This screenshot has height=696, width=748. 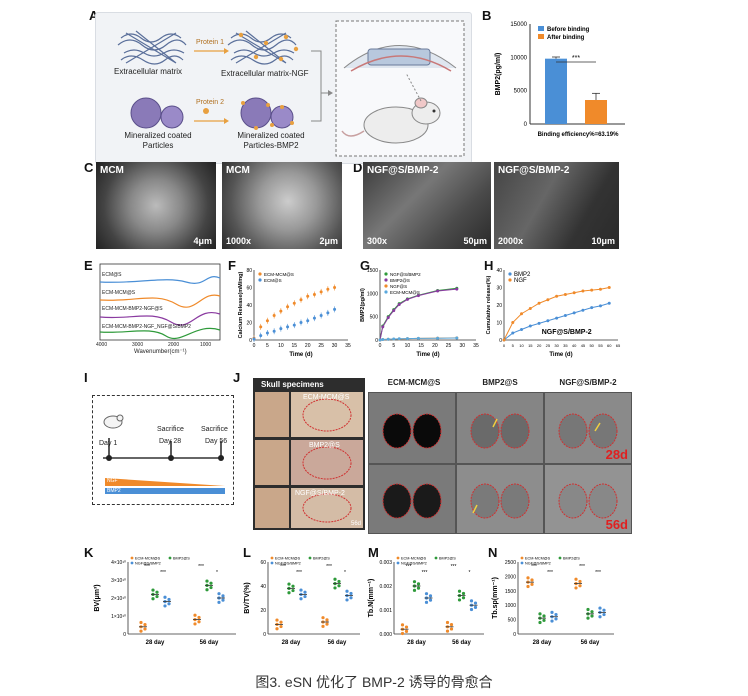 What do you see at coordinates (475, 241) in the screenshot?
I see `scale-label: 50μm` at bounding box center [475, 241].